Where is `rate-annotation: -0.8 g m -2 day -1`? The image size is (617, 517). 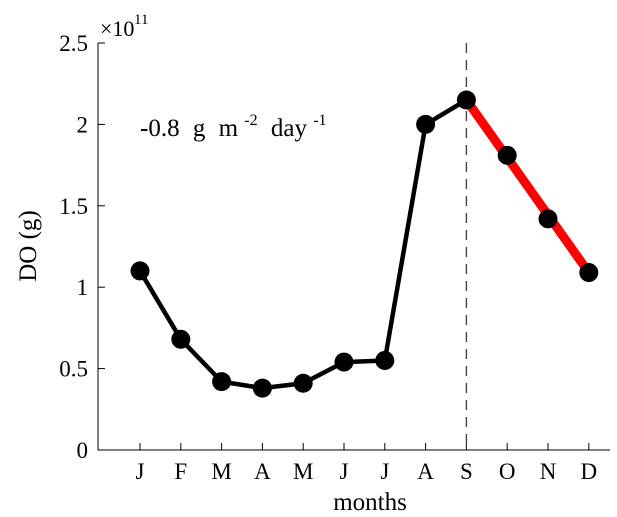 rate-annotation: -0.8 g m -2 day -1 is located at coordinates (233, 123).